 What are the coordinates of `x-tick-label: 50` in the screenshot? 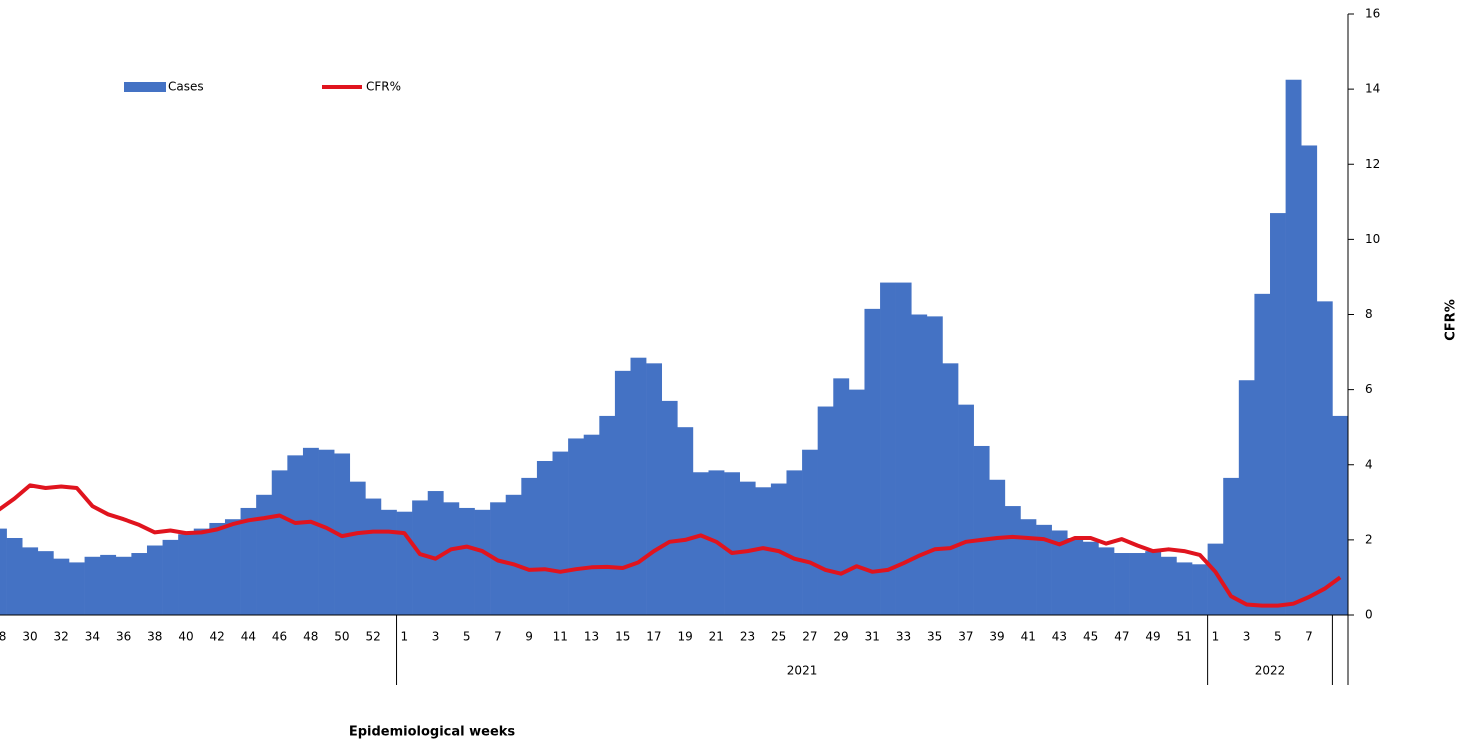 It's located at (341, 637).